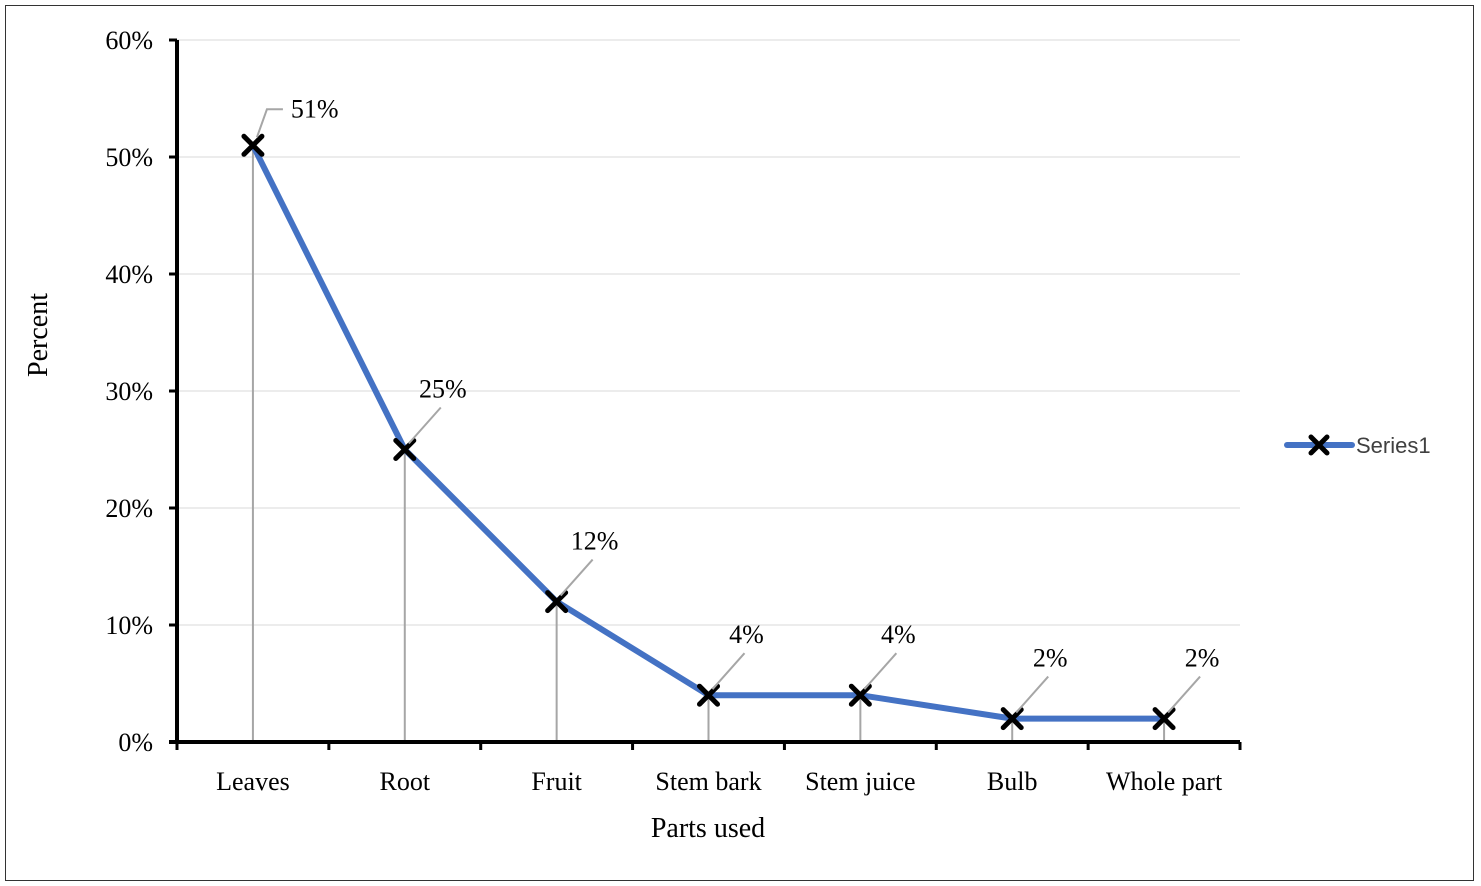 The width and height of the screenshot is (1481, 886). I want to click on x-axis-title: Parts used, so click(708, 828).